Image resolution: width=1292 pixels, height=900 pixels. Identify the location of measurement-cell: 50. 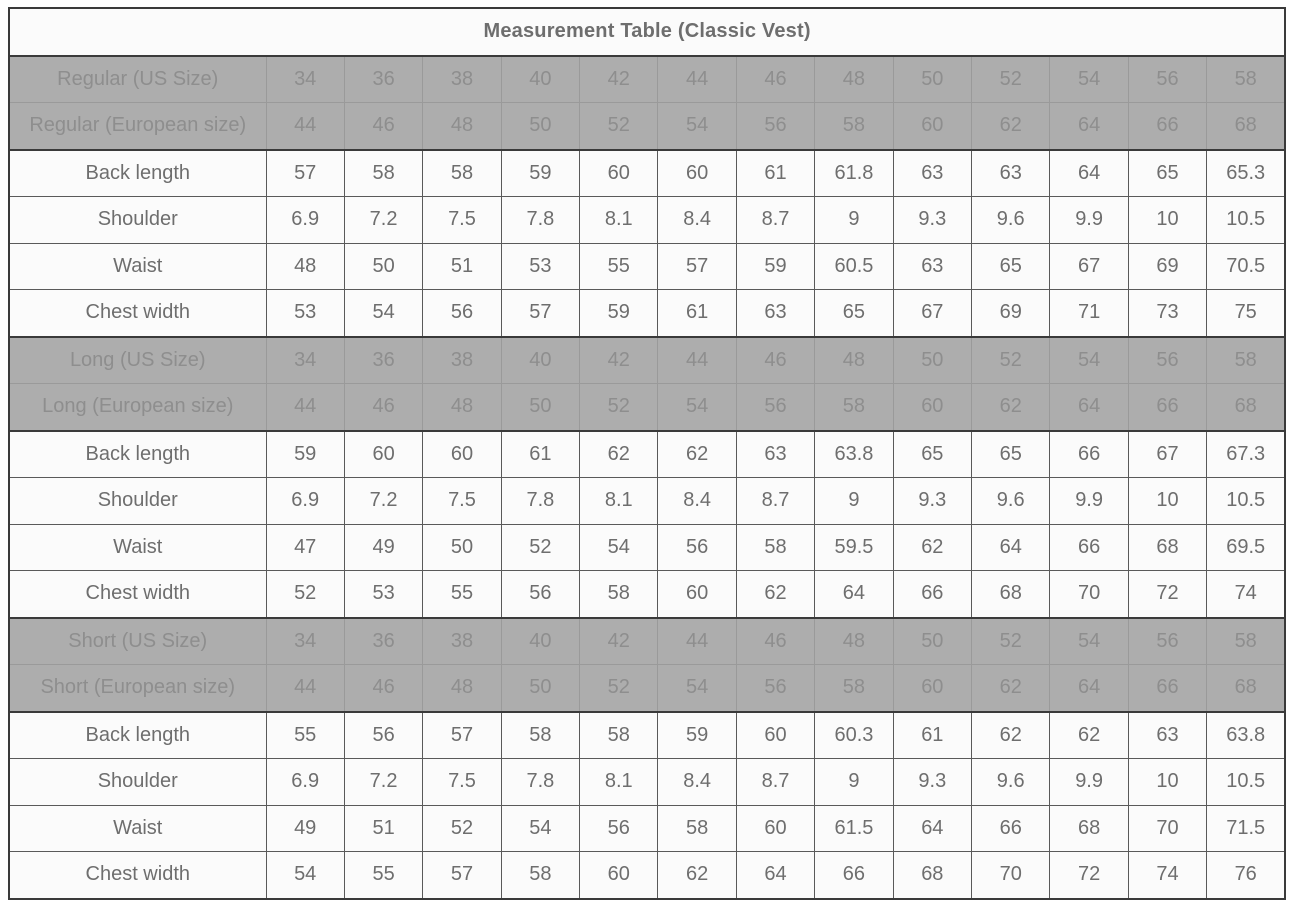
(462, 547).